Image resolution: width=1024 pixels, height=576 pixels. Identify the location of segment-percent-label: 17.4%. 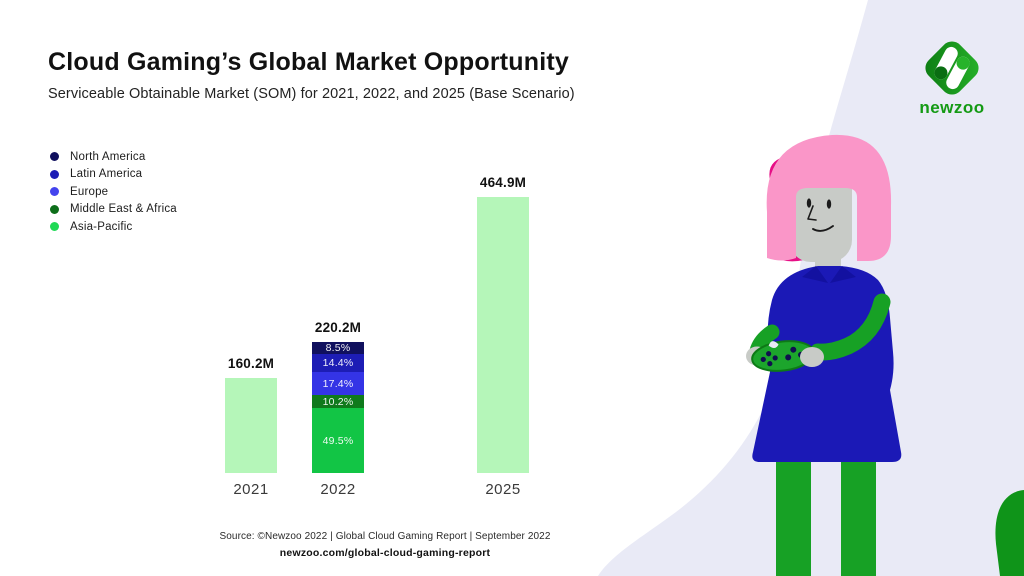
(338, 383).